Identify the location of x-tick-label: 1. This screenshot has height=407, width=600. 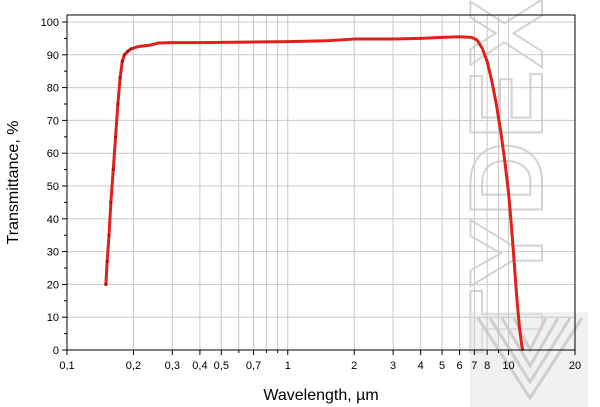
(288, 366).